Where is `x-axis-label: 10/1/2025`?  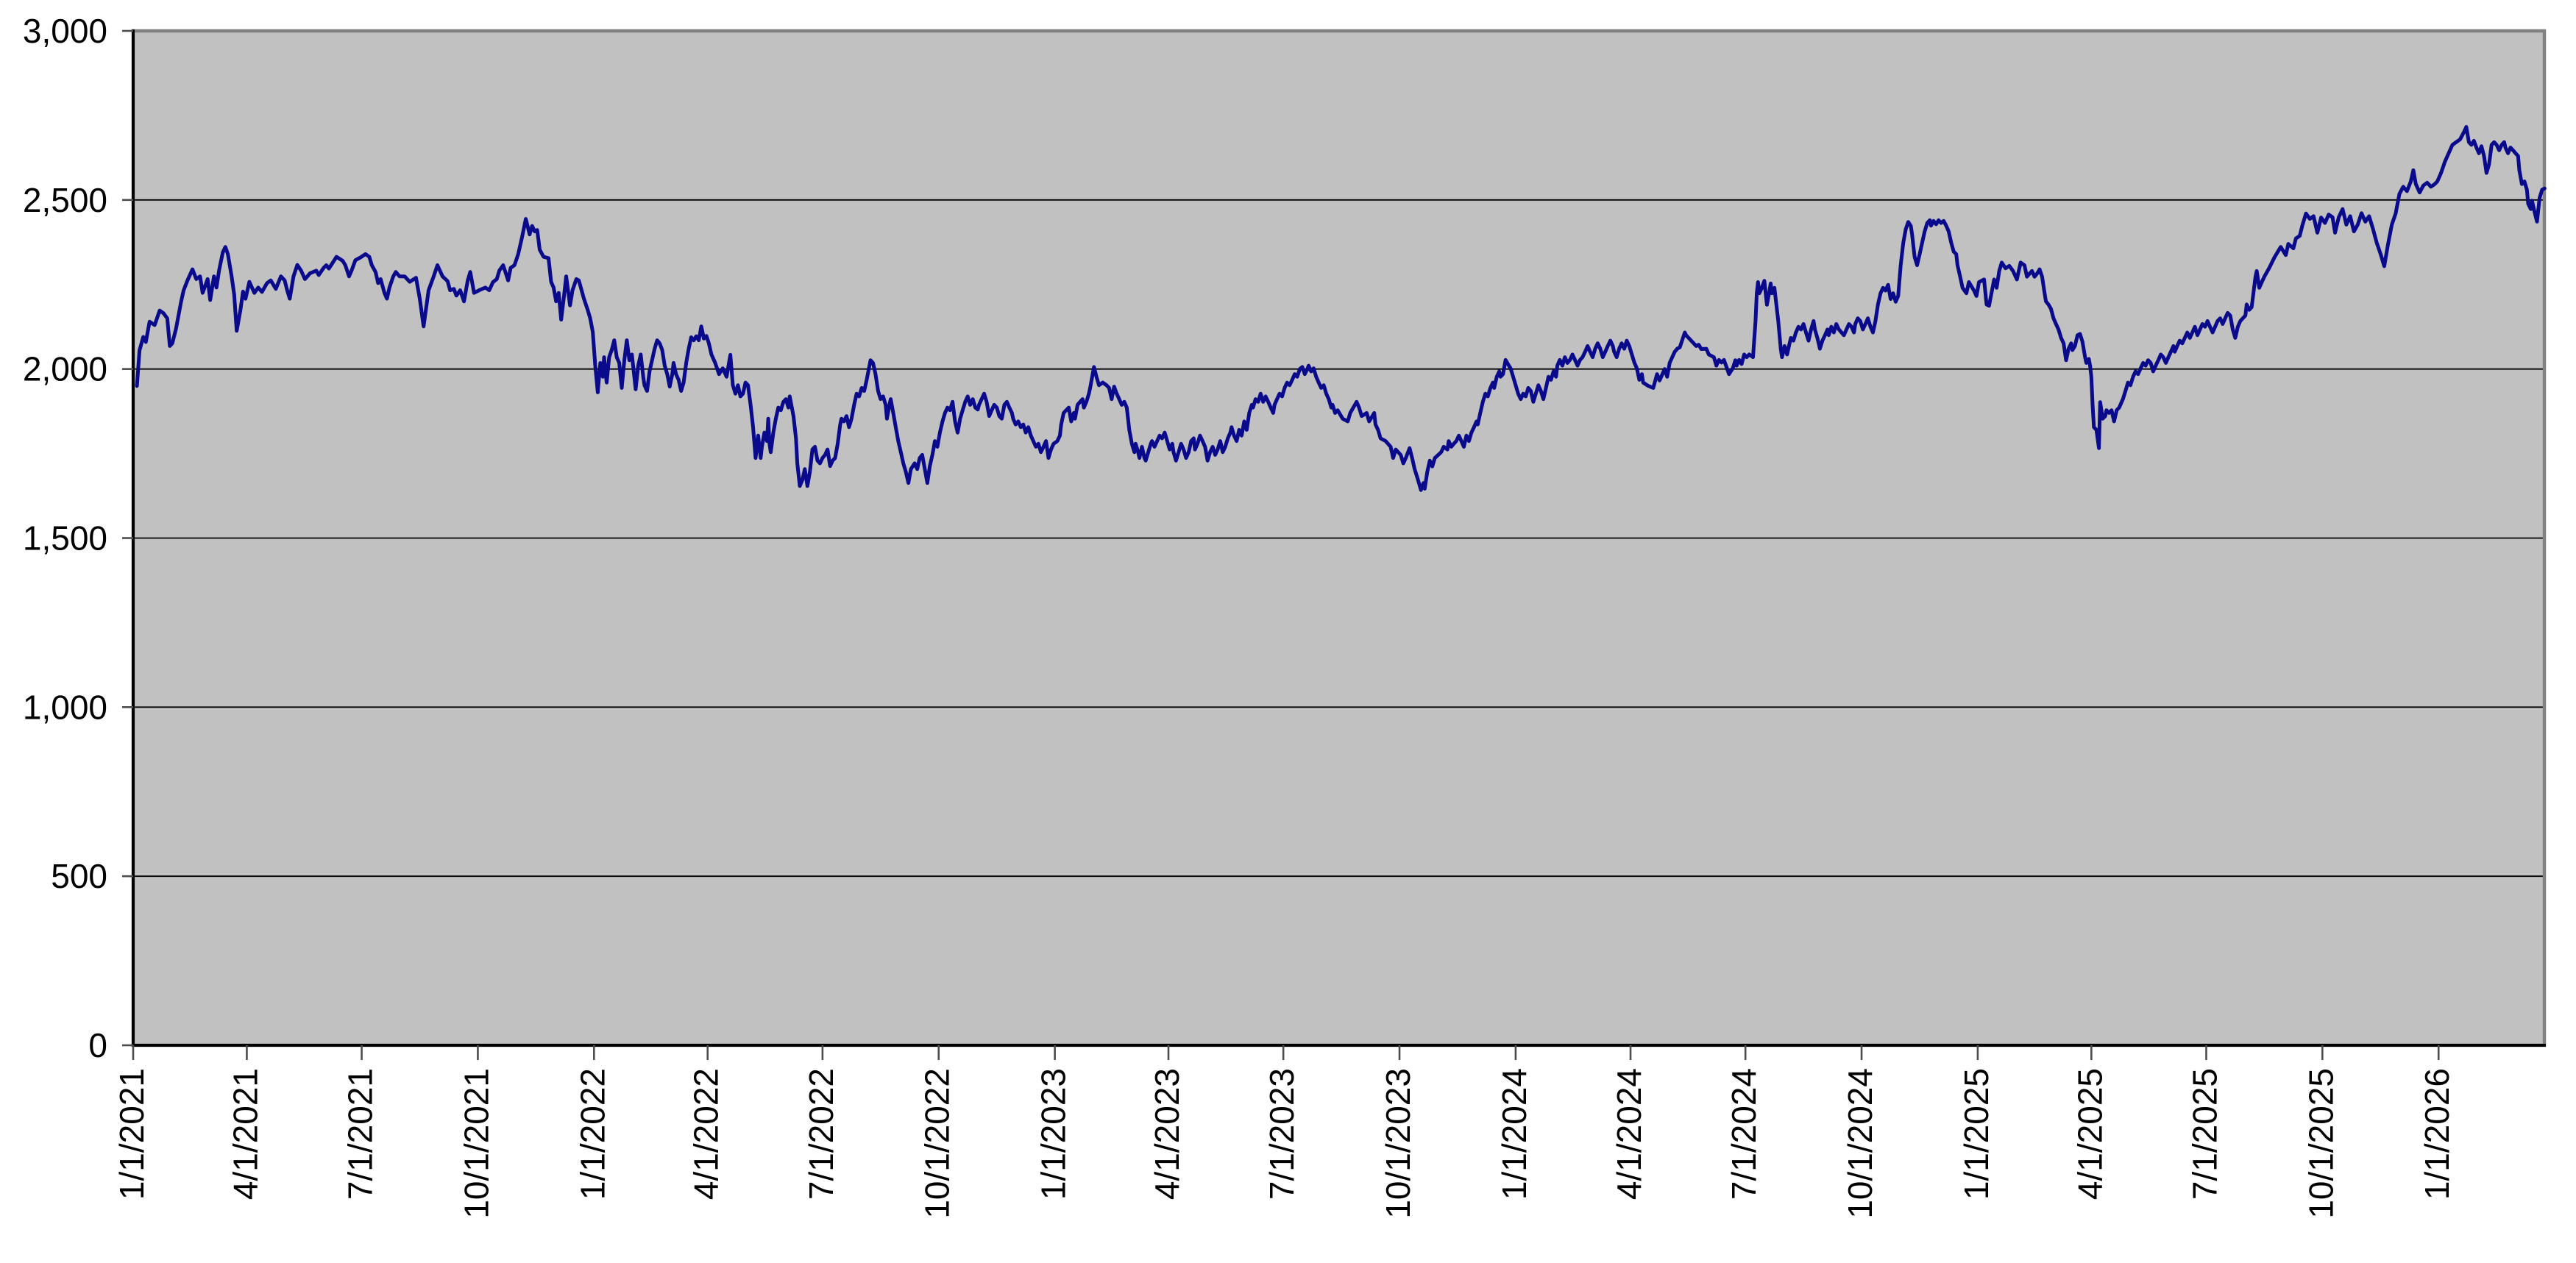 x-axis-label: 10/1/2025 is located at coordinates (2321, 1143).